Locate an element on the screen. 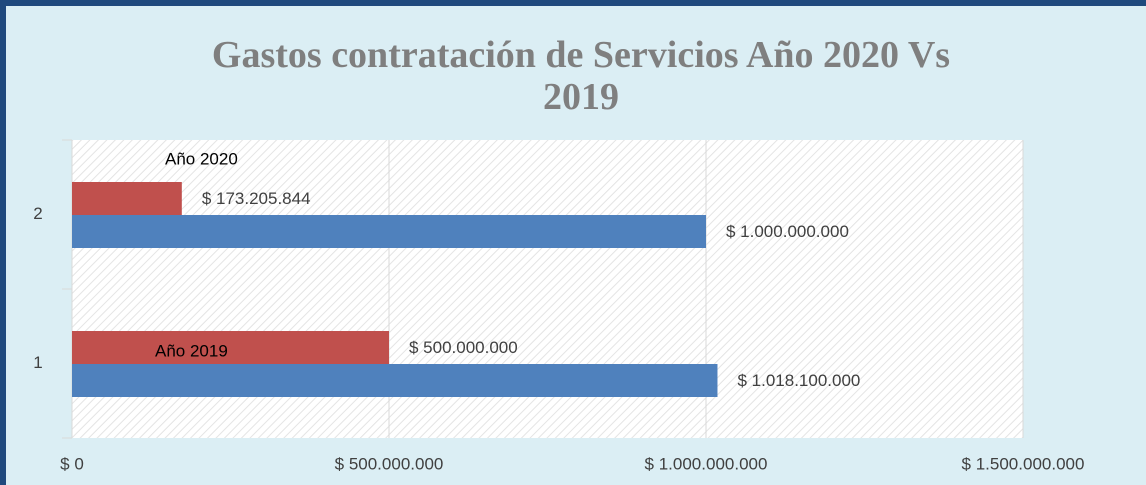 The height and width of the screenshot is (485, 1146). x-tick-label: $ 1.500.000.000 is located at coordinates (1023, 463).